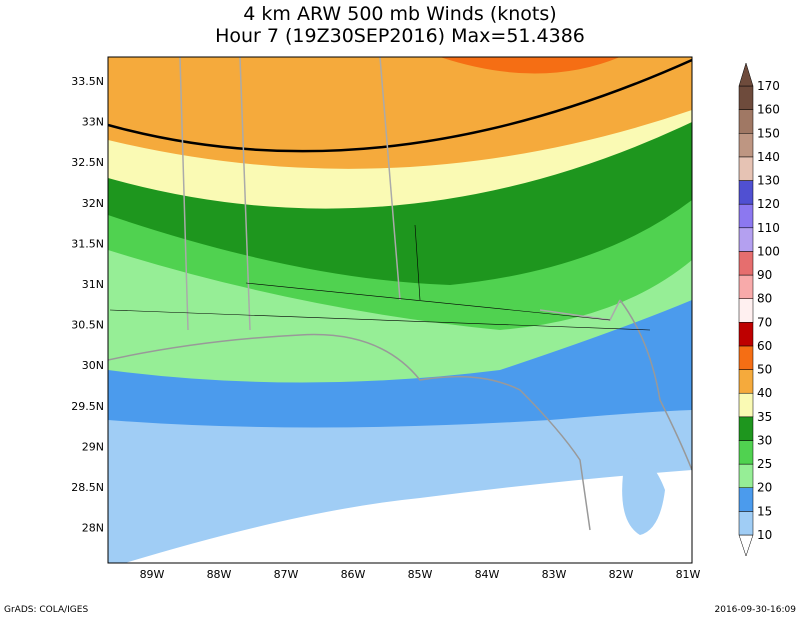  I want to click on colorbar-label: 15, so click(764, 511).